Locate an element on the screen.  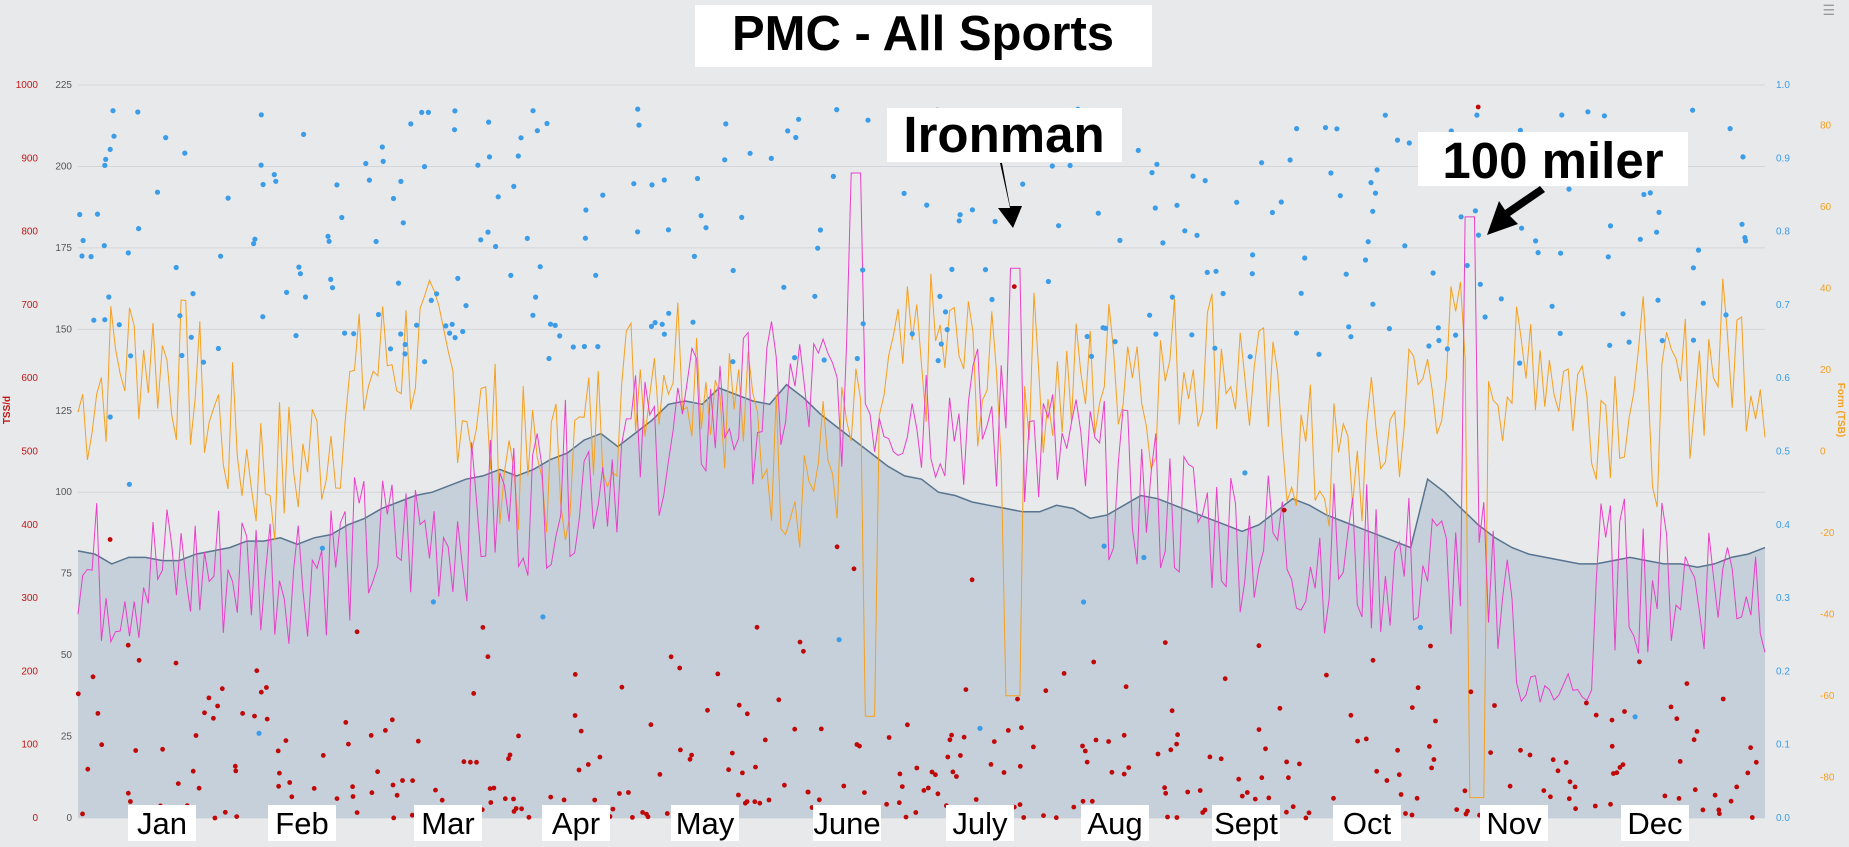
tss-axis-label: TSS/d is located at coordinates (7, 410).